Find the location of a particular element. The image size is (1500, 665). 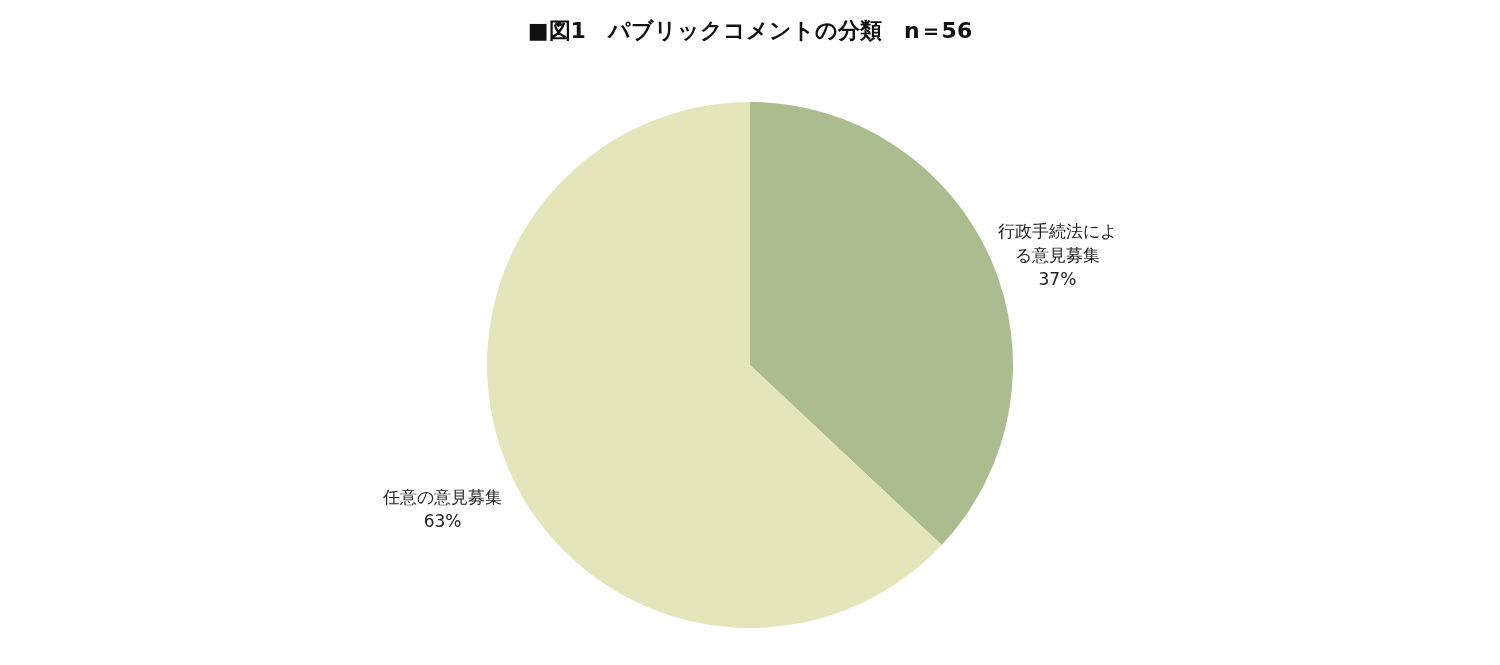

data-label: 37% is located at coordinates (1057, 278).